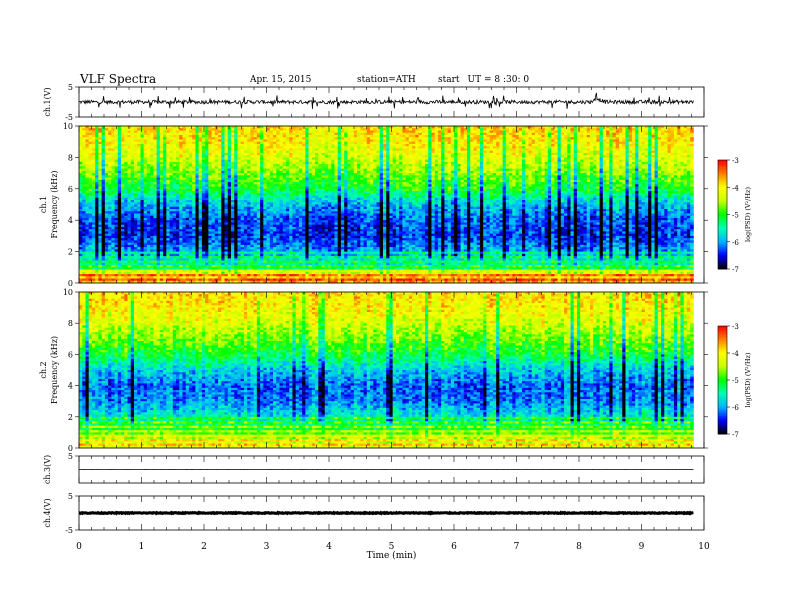 The width and height of the screenshot is (792, 612). I want to click on ch1-ylabel: ch.1(V), so click(47, 101).